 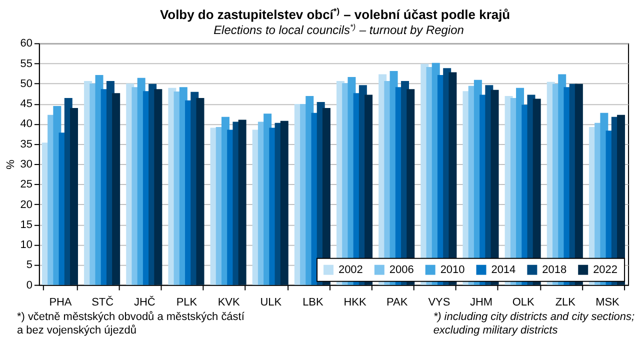 What do you see at coordinates (565, 302) in the screenshot?
I see `x-tick-label: ZLK` at bounding box center [565, 302].